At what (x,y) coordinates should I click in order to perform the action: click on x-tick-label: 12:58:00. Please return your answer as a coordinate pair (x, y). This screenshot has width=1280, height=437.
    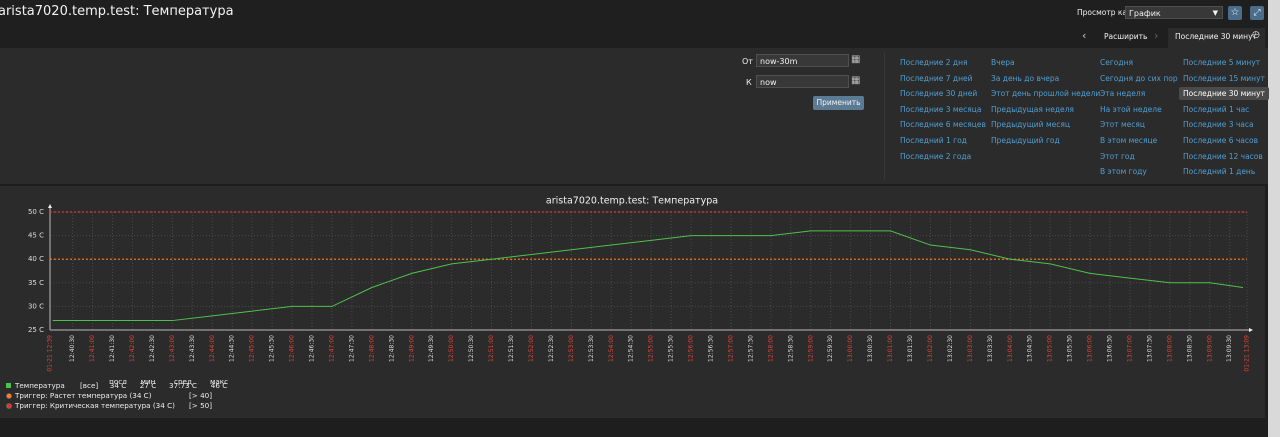
    Looking at the image, I should click on (770, 348).